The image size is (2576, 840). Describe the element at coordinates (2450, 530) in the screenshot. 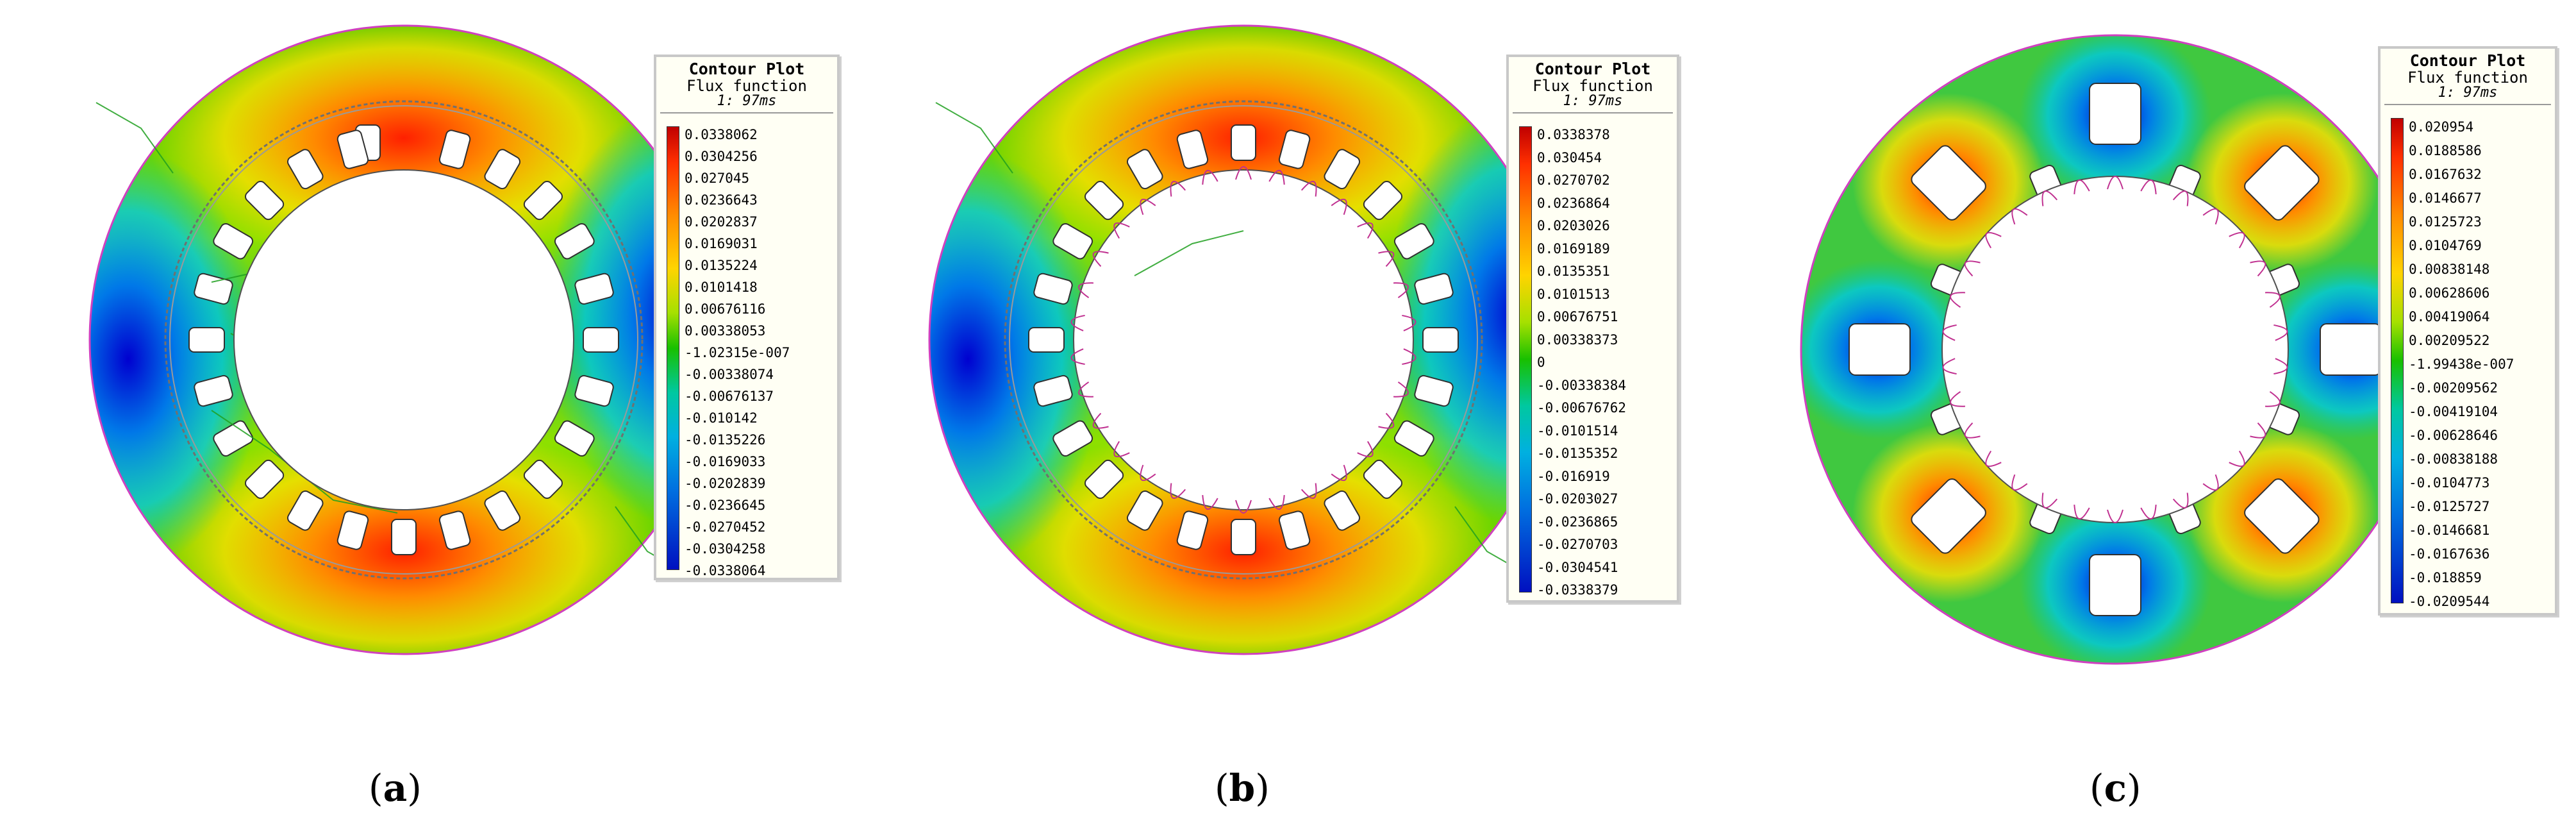

I see `legend-value: -0.0146681` at that location.